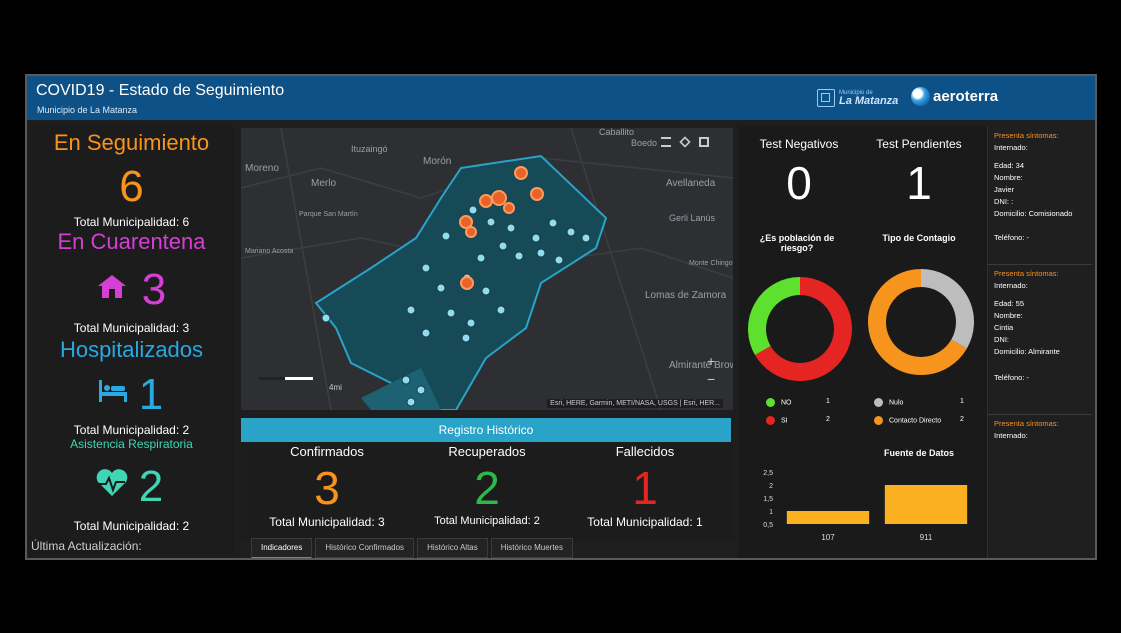 The width and height of the screenshot is (1121, 633). What do you see at coordinates (784, 421) in the screenshot?
I see `legend-label: SI` at bounding box center [784, 421].